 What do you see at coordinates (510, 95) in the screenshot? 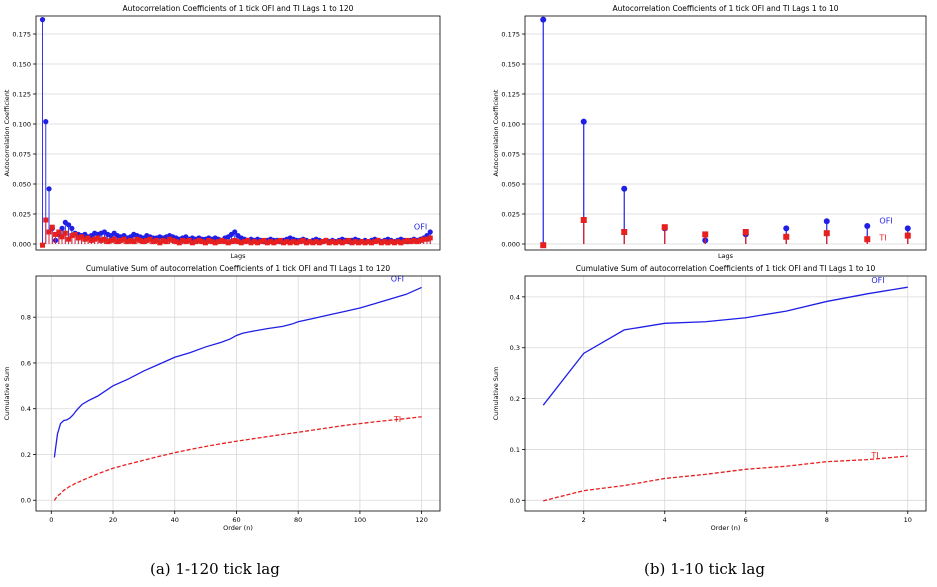
I see `y-tick-label: 0.125` at bounding box center [510, 95].